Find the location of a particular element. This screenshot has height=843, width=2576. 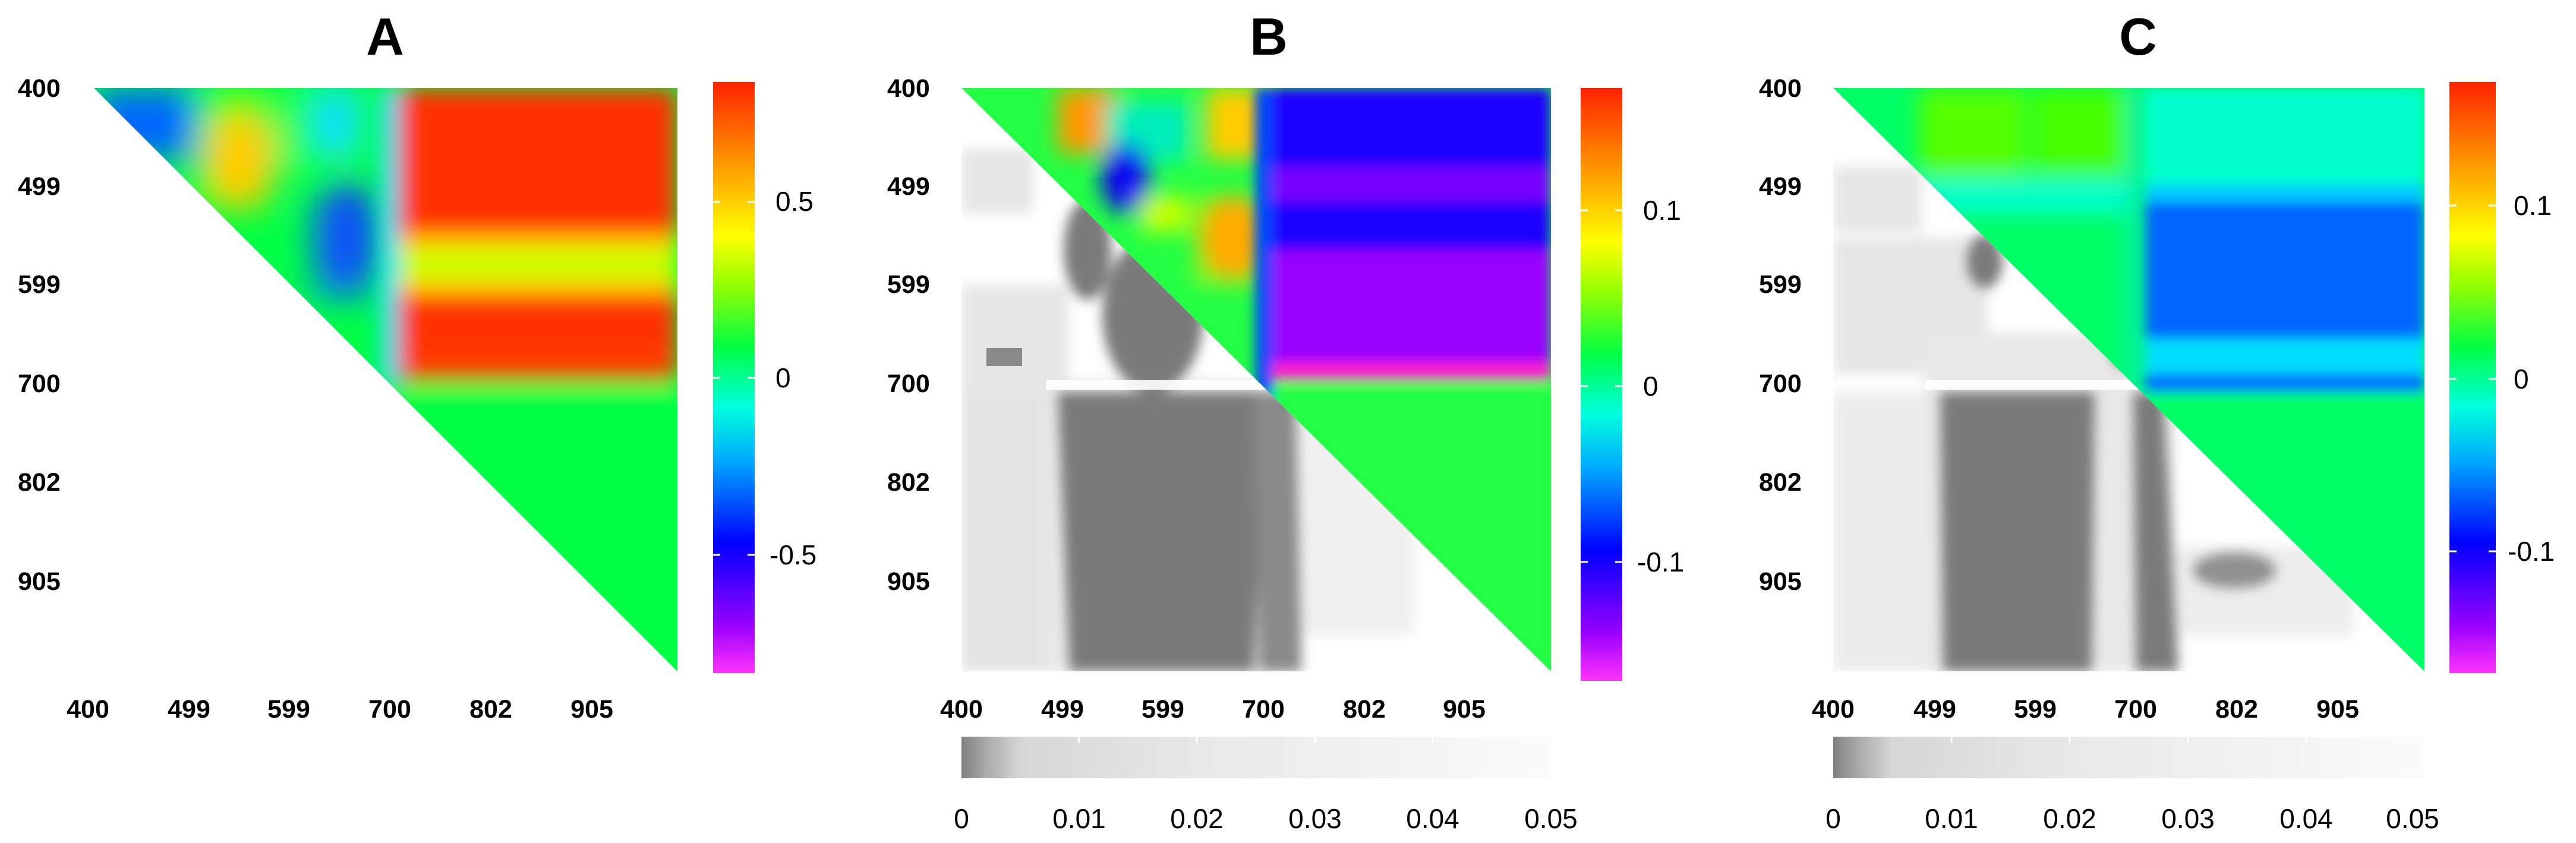

colorbar: 0.5 0 -0.5 is located at coordinates (765, 377).